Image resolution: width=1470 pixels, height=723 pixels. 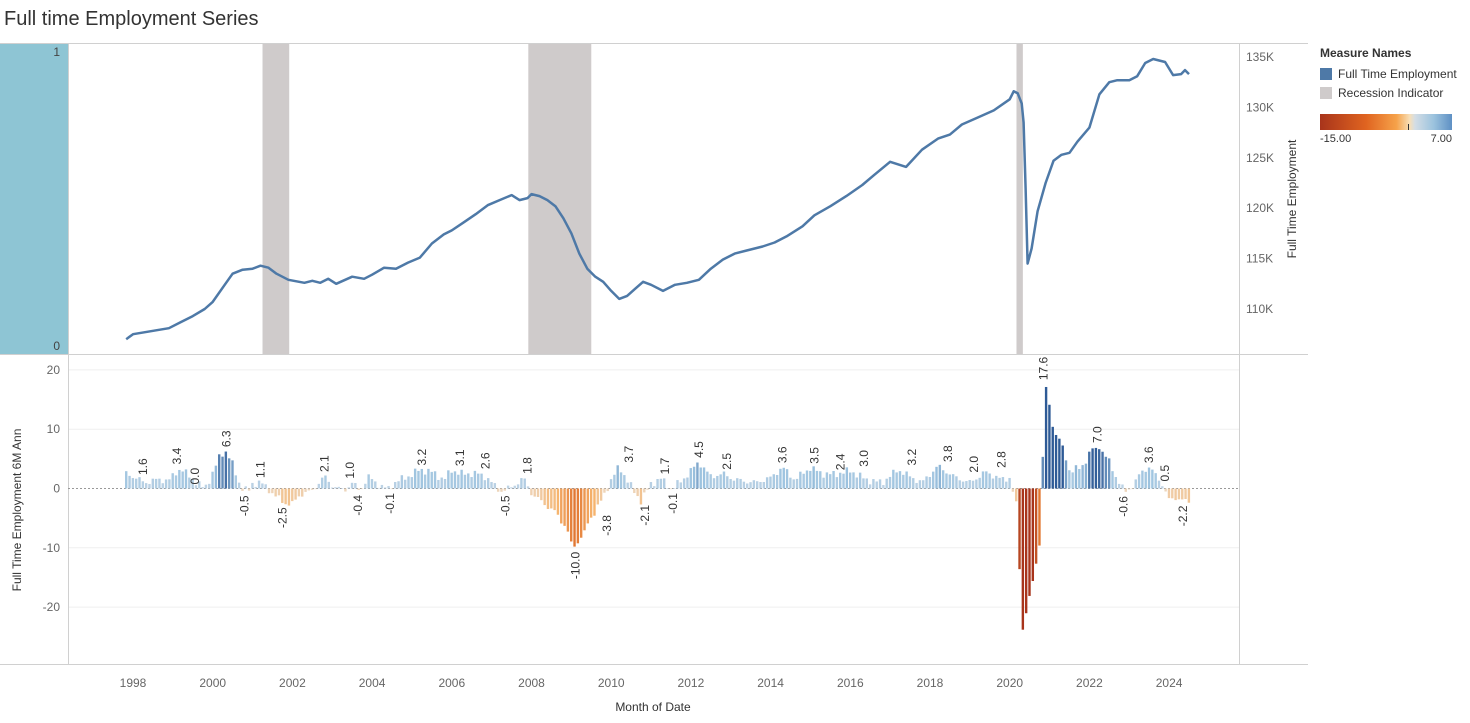 I want to click on data-label: 3.1, so click(x=460, y=457).